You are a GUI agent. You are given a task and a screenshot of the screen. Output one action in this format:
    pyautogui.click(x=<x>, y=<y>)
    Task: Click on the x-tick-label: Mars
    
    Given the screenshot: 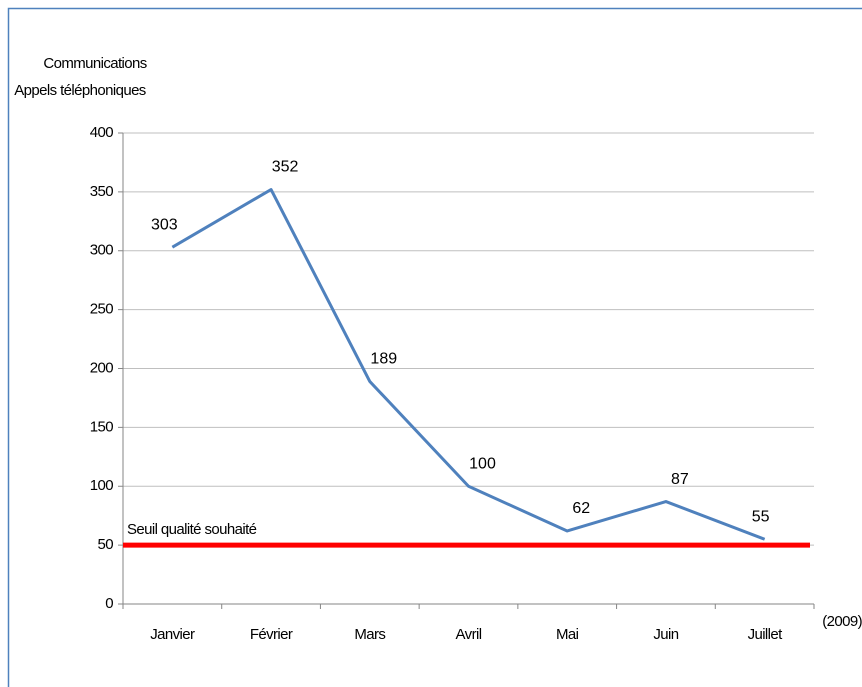 What is the action you would take?
    pyautogui.click(x=369, y=634)
    